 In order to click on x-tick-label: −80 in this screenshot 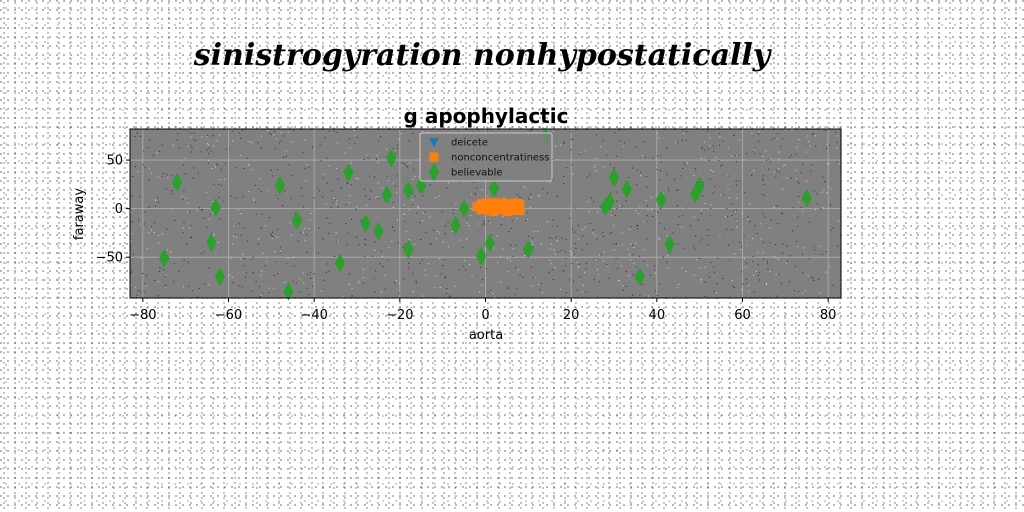, I will do `click(142, 315)`.